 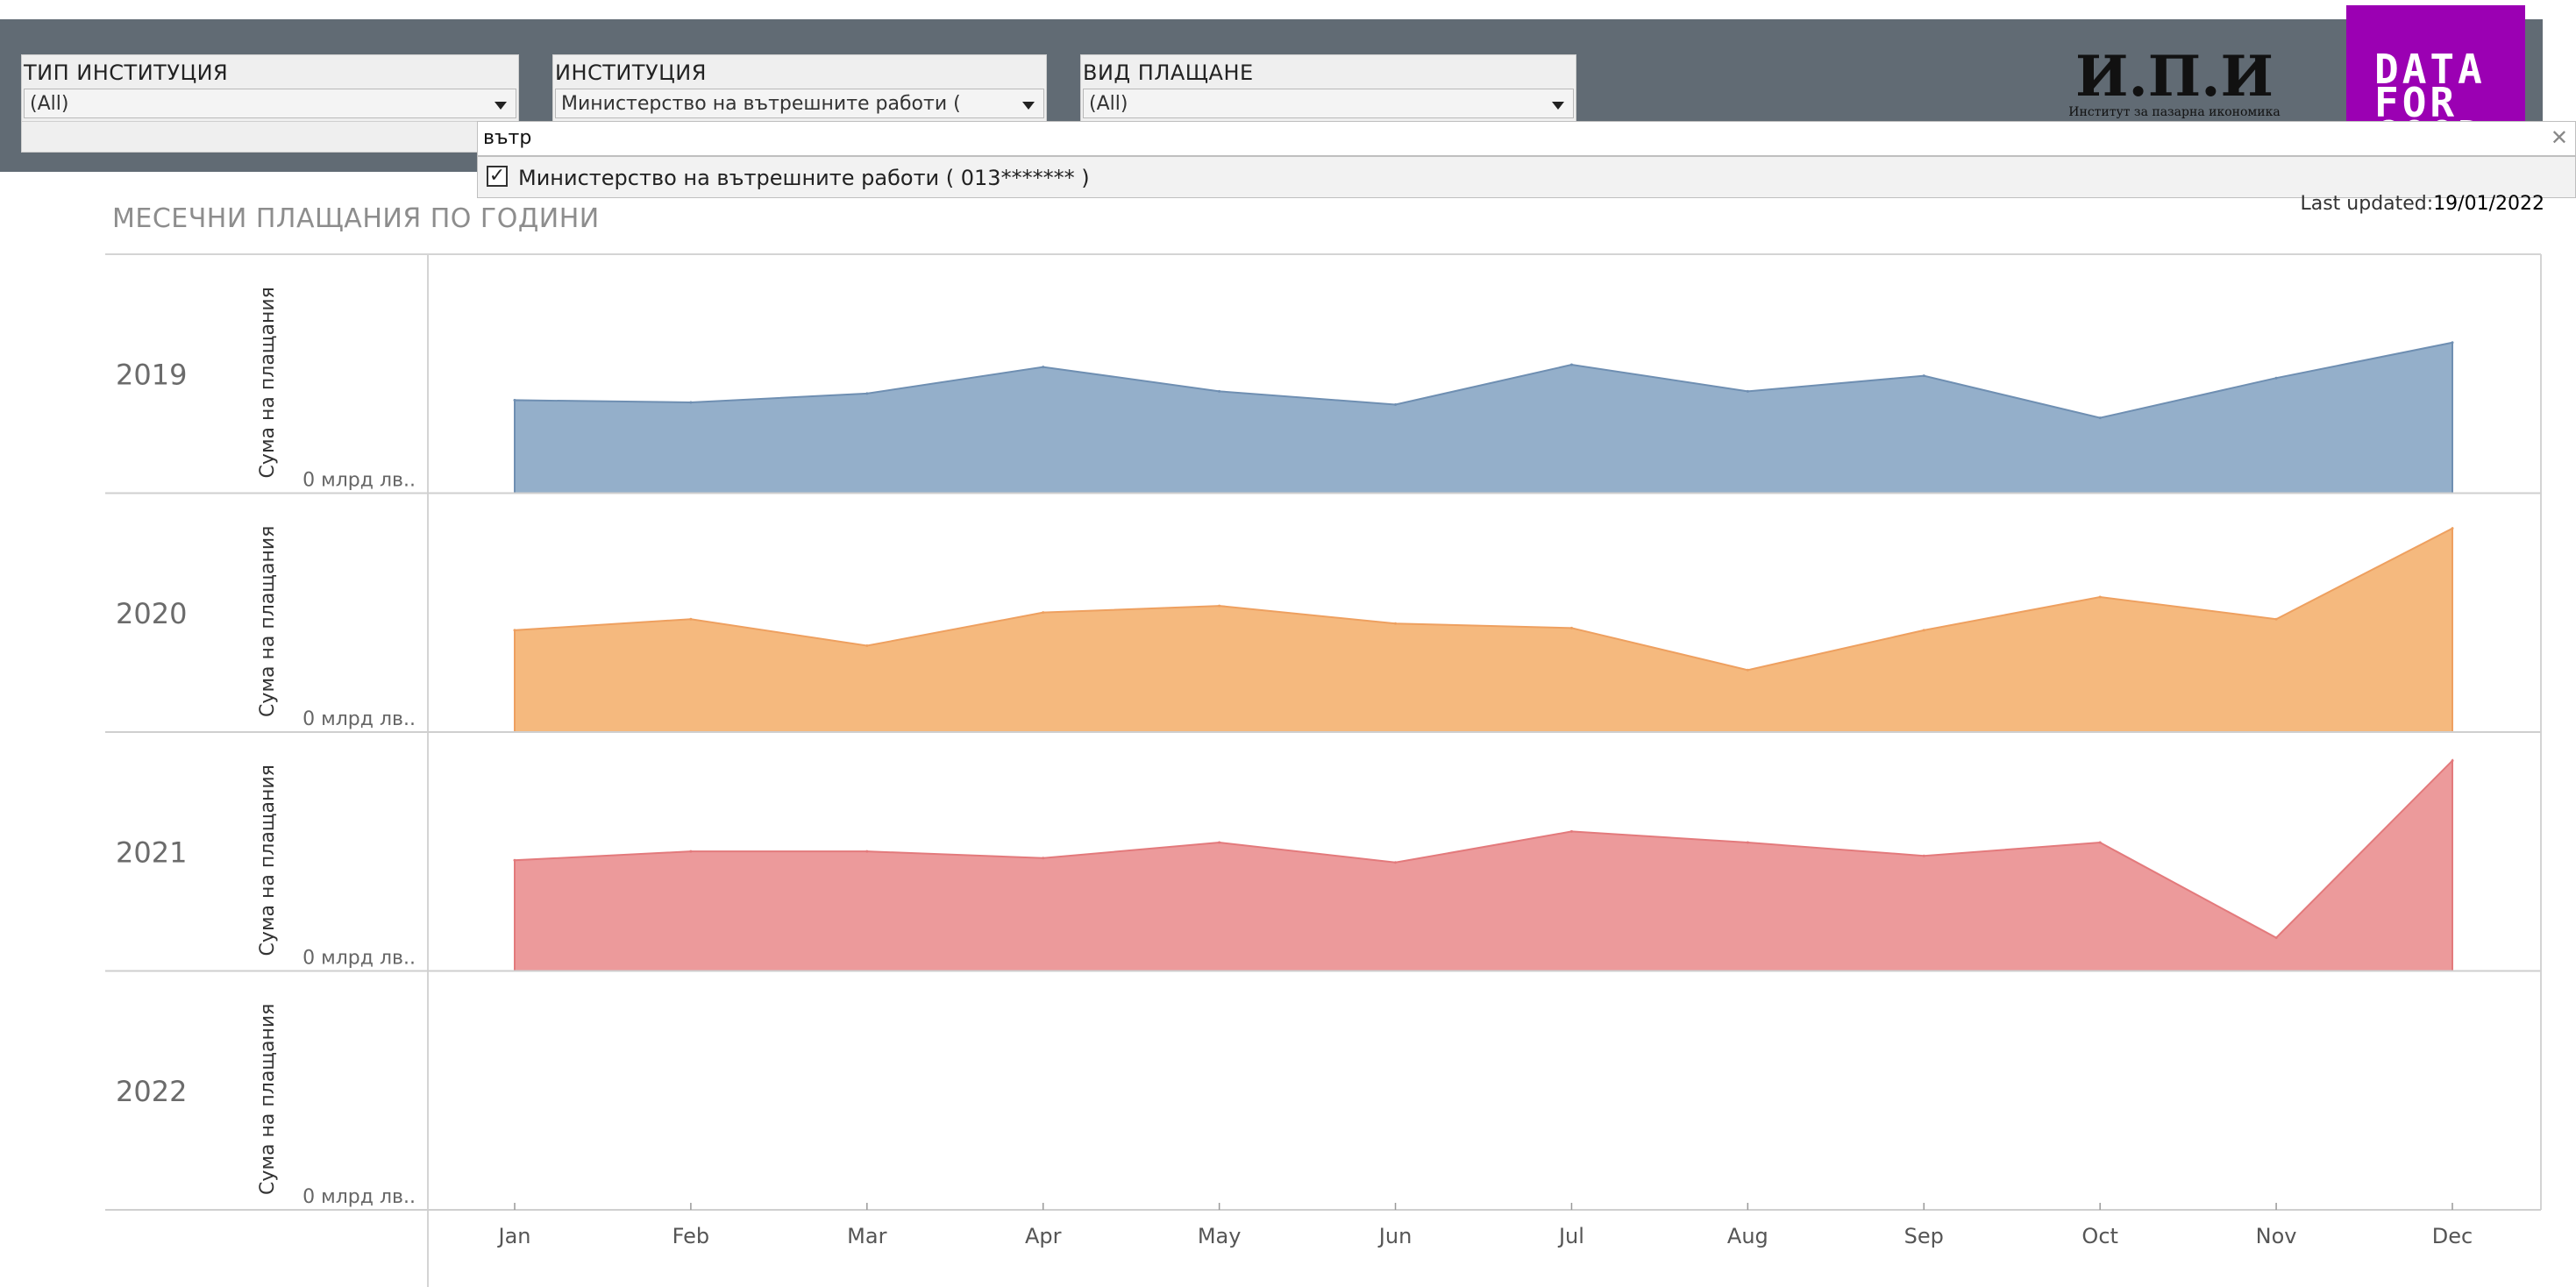 What do you see at coordinates (514, 1236) in the screenshot?
I see `x-tick-label: Jan` at bounding box center [514, 1236].